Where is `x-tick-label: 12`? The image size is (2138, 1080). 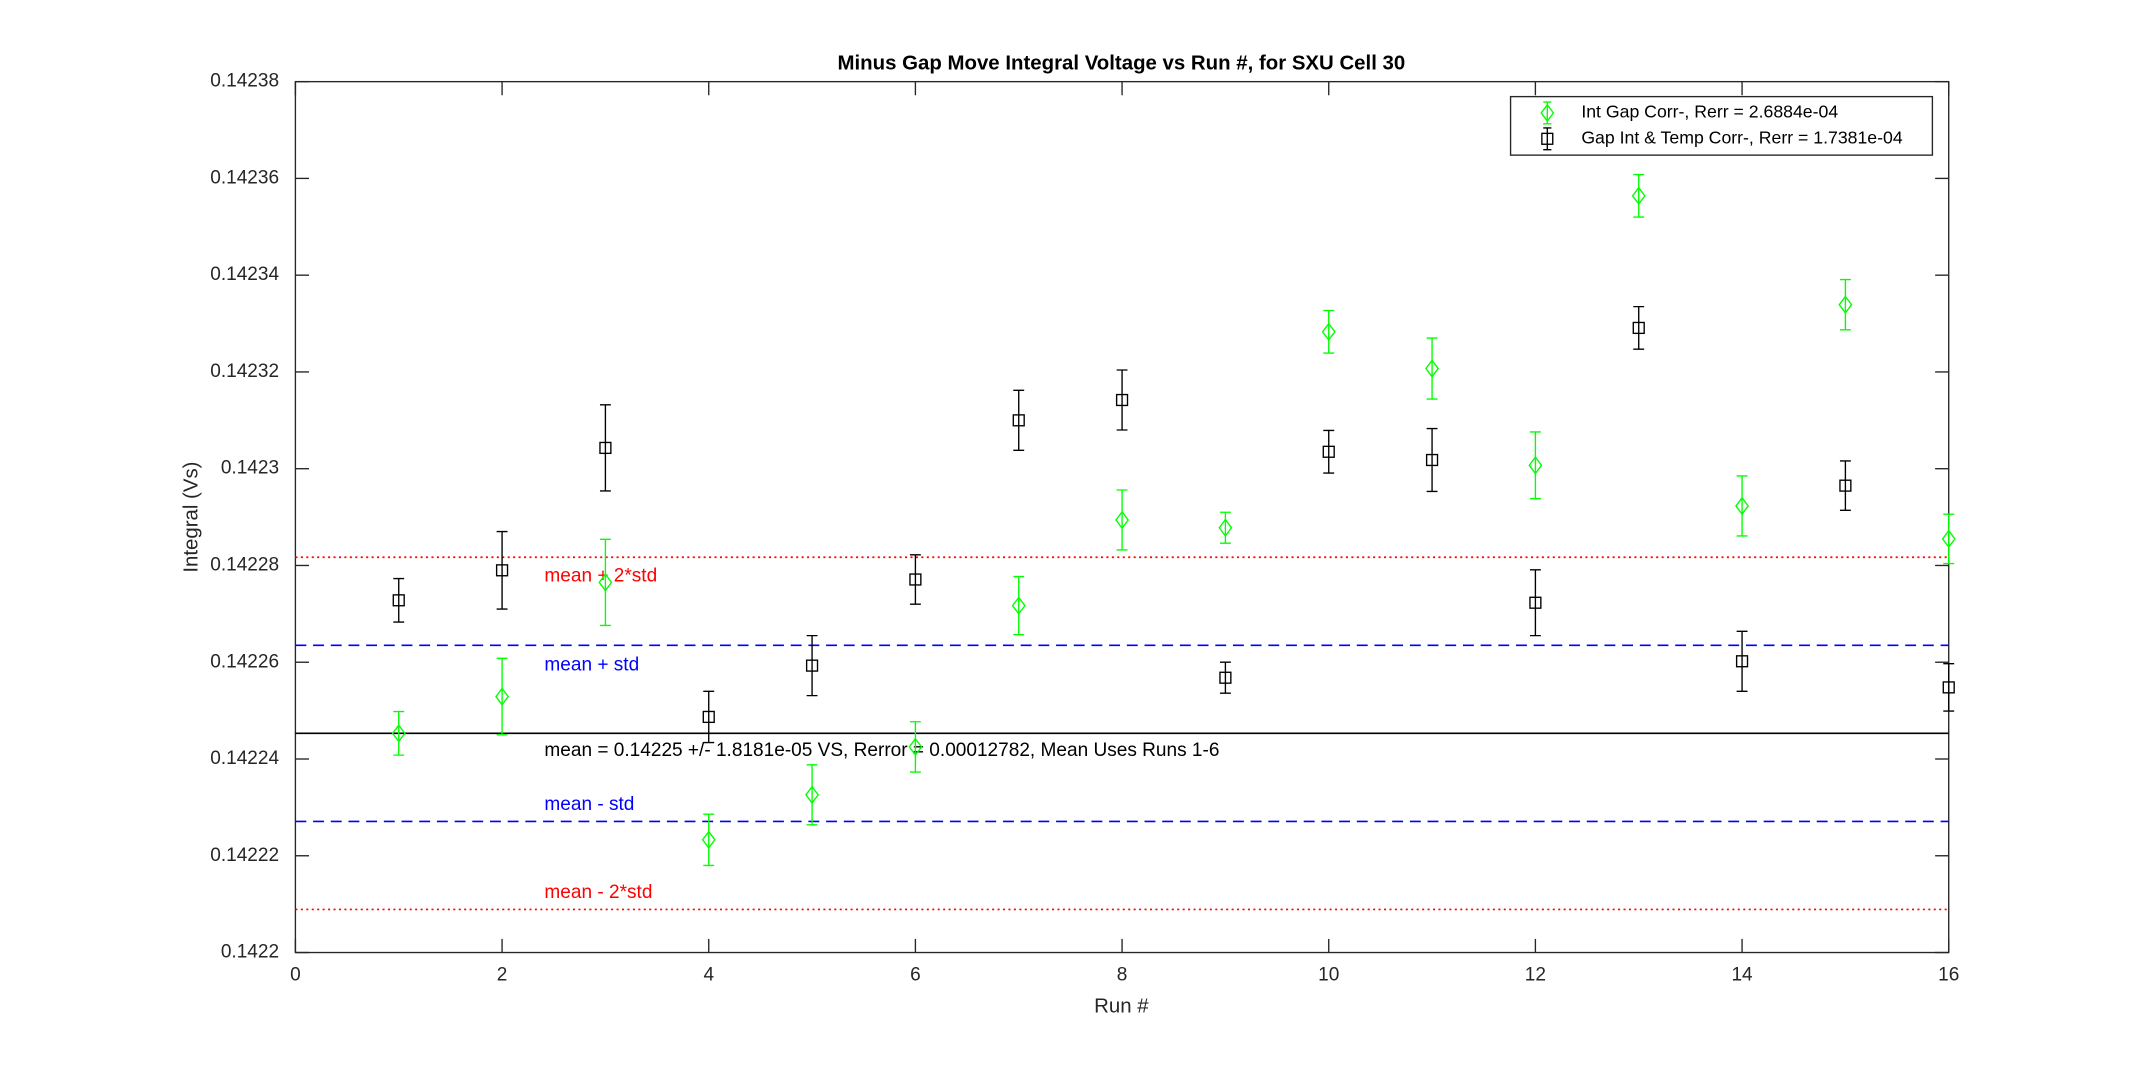 x-tick-label: 12 is located at coordinates (1535, 975).